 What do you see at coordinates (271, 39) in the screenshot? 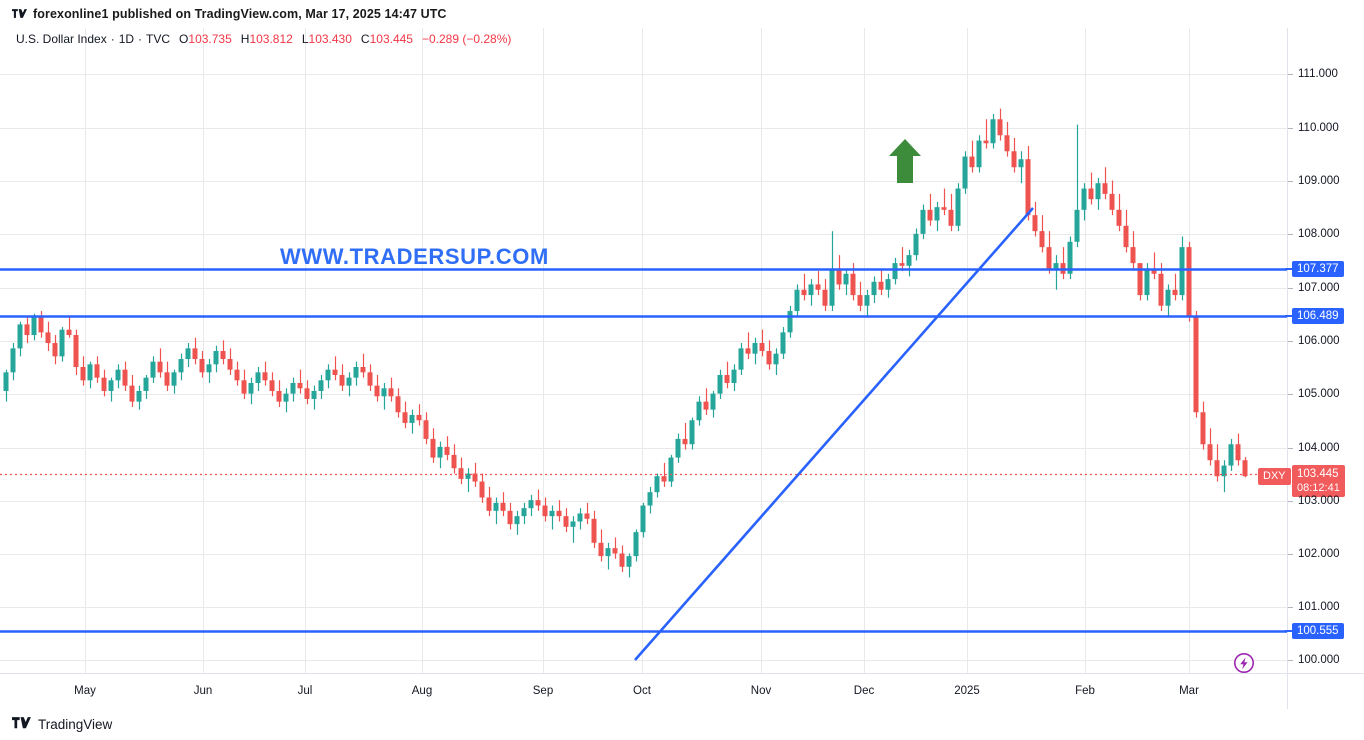
I see `legend-high-value: 103.812` at bounding box center [271, 39].